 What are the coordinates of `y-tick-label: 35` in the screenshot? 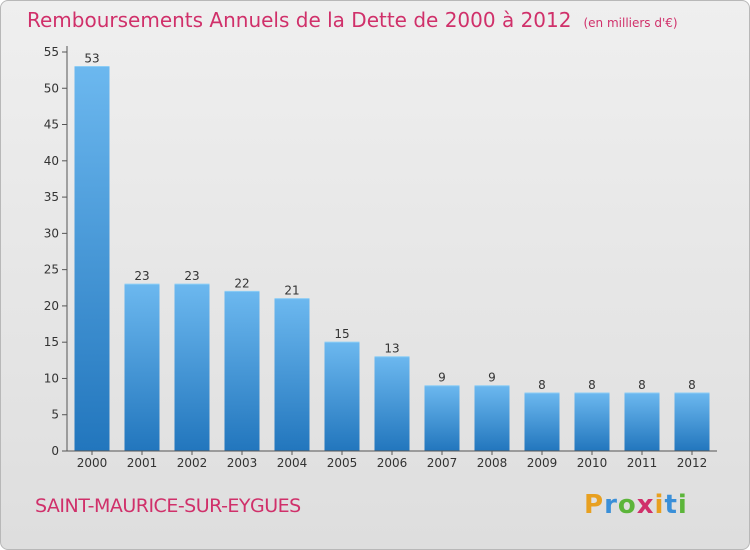 It's located at (51, 197).